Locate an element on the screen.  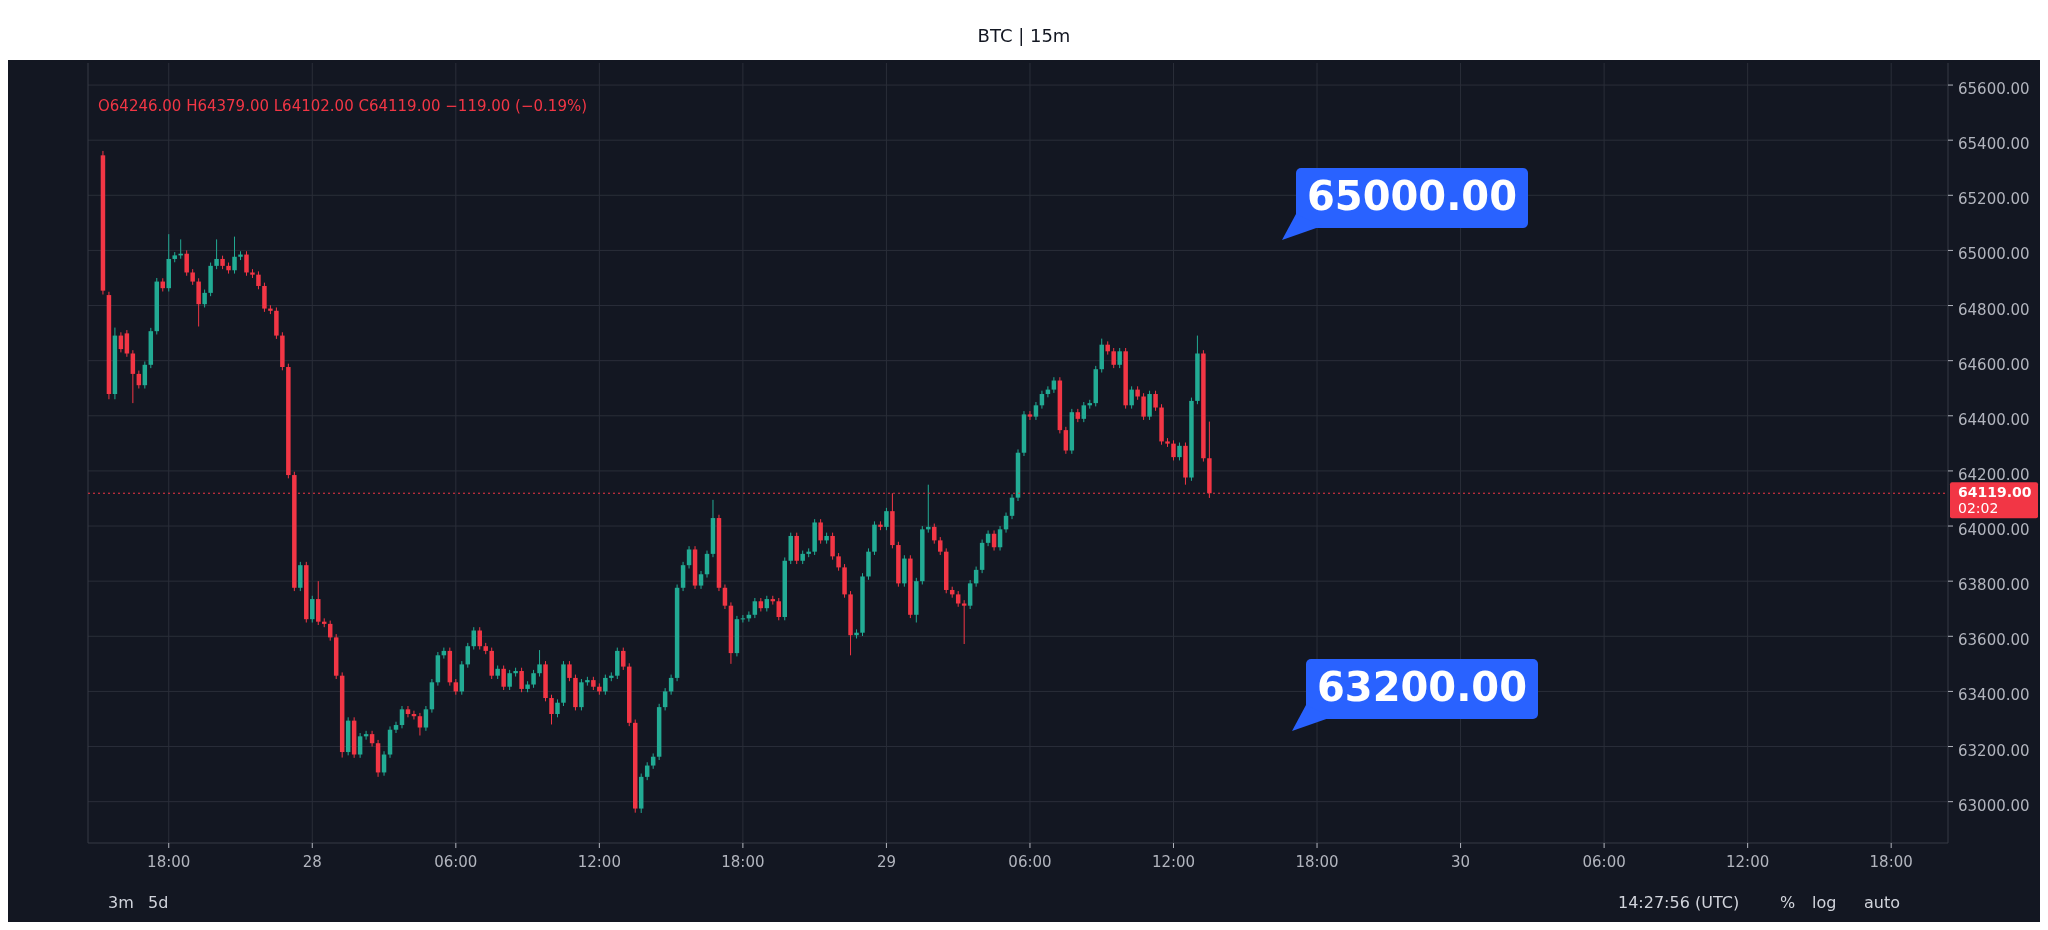
y-tick-label: 63600.00 is located at coordinates (1994, 640).